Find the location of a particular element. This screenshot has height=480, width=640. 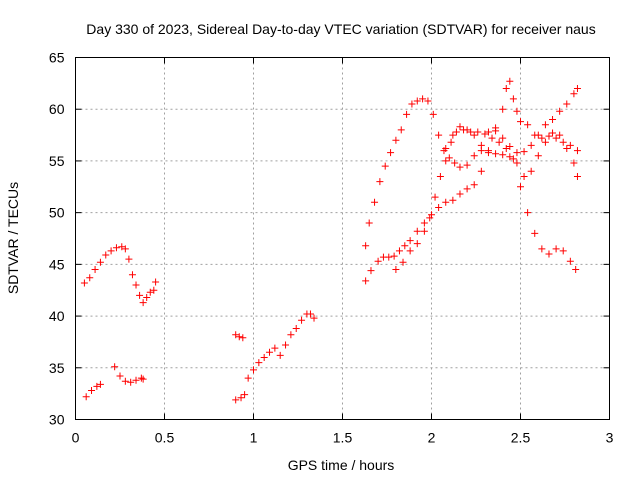

x-tick-label: 1.5 is located at coordinates (343, 438).